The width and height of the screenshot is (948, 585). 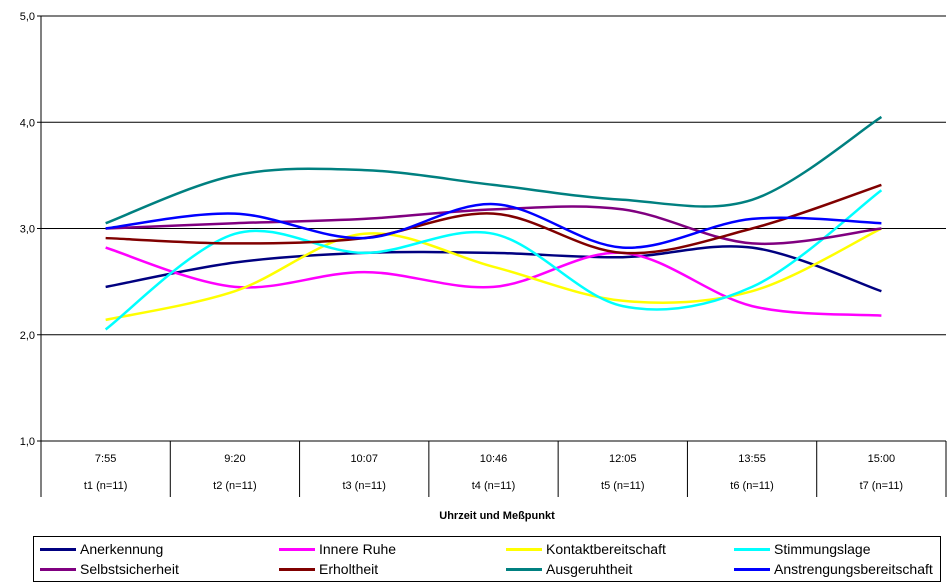 What do you see at coordinates (364, 459) in the screenshot?
I see `x-tick-label-time: 10:07` at bounding box center [364, 459].